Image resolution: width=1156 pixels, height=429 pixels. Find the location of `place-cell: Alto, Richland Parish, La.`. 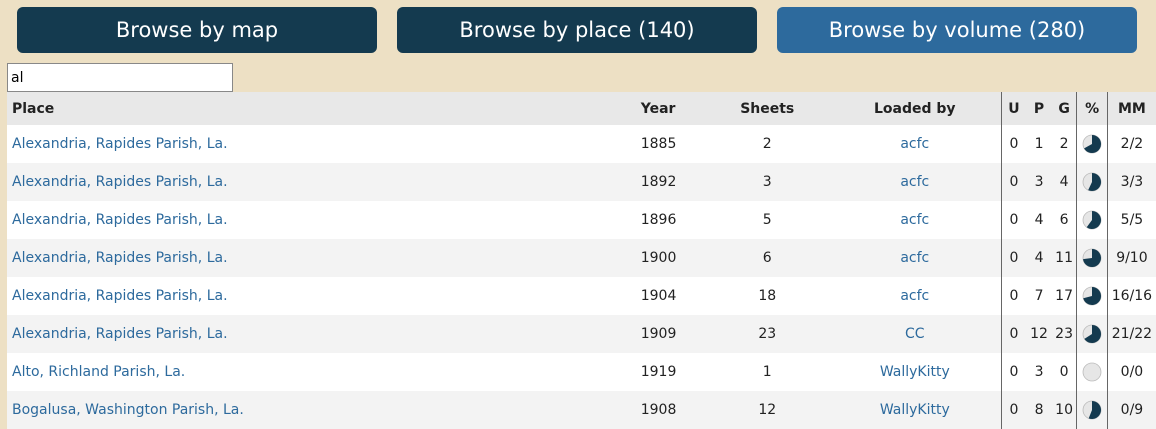

place-cell: Alto, Richland Parish, La. is located at coordinates (324, 372).